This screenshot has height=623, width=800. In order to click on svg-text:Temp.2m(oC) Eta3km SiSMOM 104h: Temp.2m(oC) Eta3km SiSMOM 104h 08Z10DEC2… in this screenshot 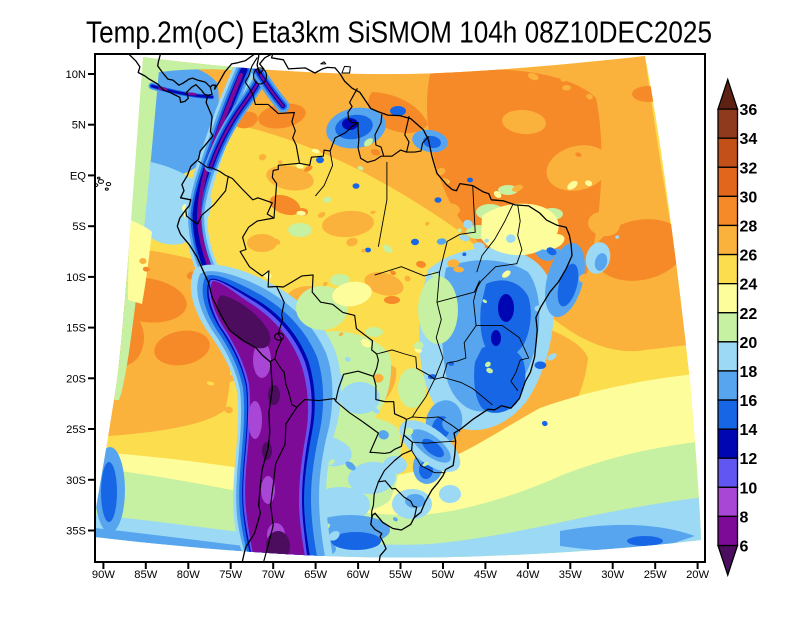, I will do `click(399, 32)`.